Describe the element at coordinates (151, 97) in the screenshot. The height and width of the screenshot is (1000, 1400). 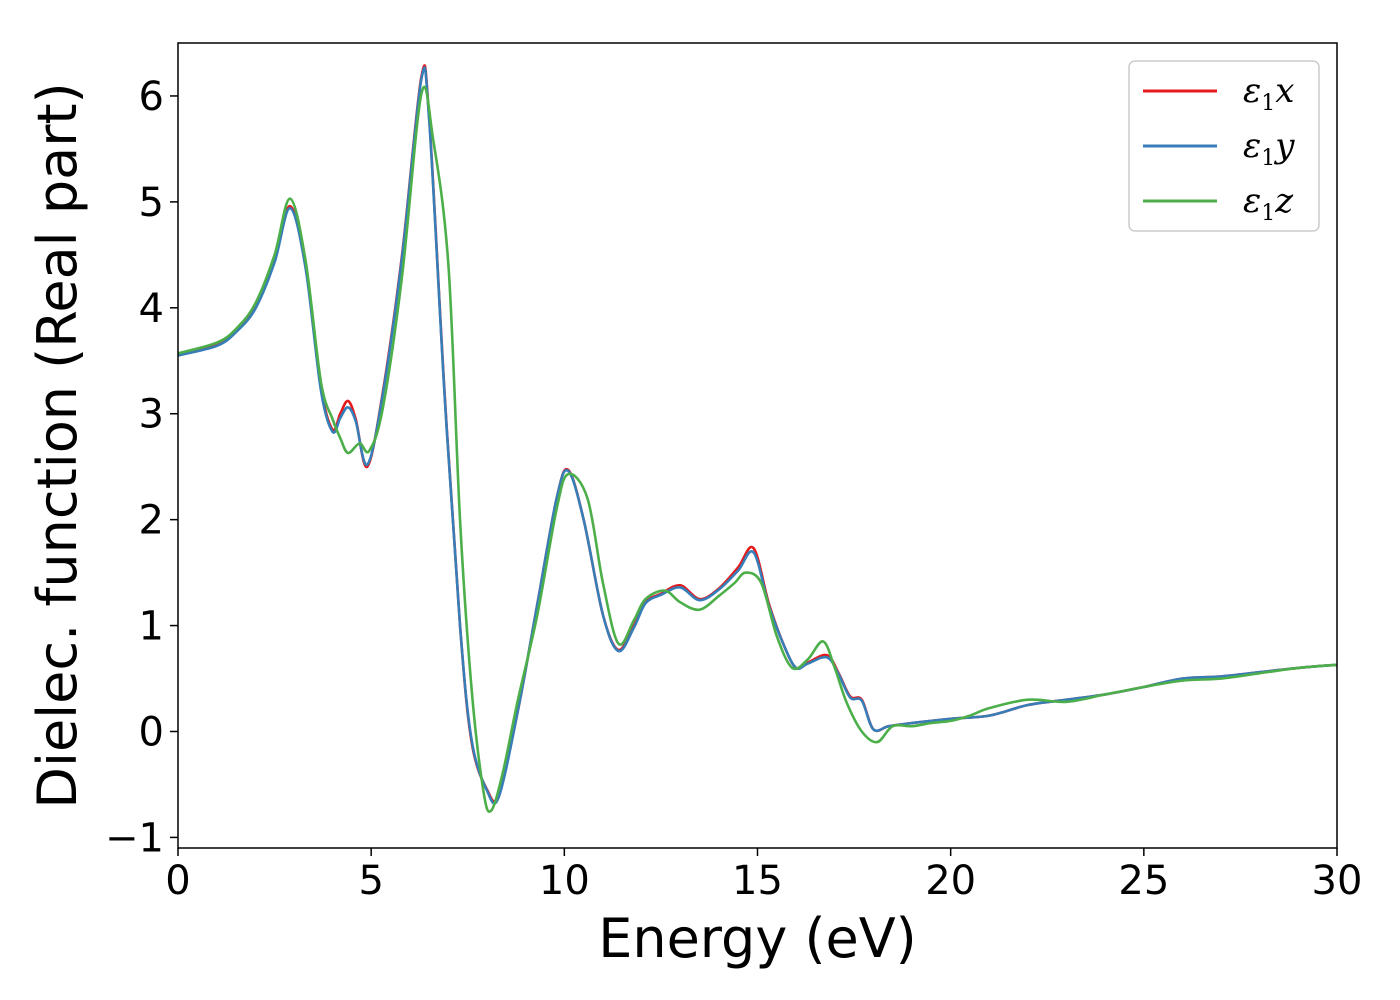
I see `y-tick-label: 6` at that location.